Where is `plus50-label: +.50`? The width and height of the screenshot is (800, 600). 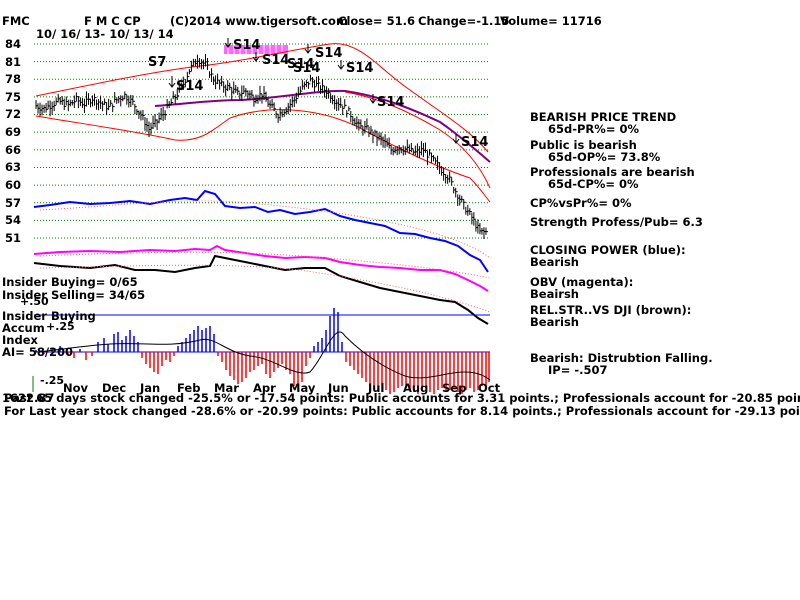
plus50-label: +.50 is located at coordinates (34, 301).